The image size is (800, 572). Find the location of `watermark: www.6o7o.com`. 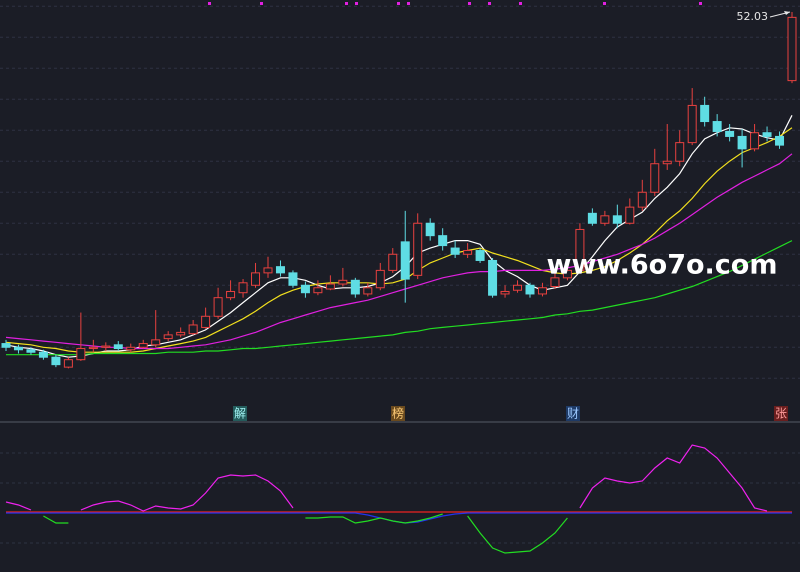

watermark: www.6o7o.com is located at coordinates (662, 265).